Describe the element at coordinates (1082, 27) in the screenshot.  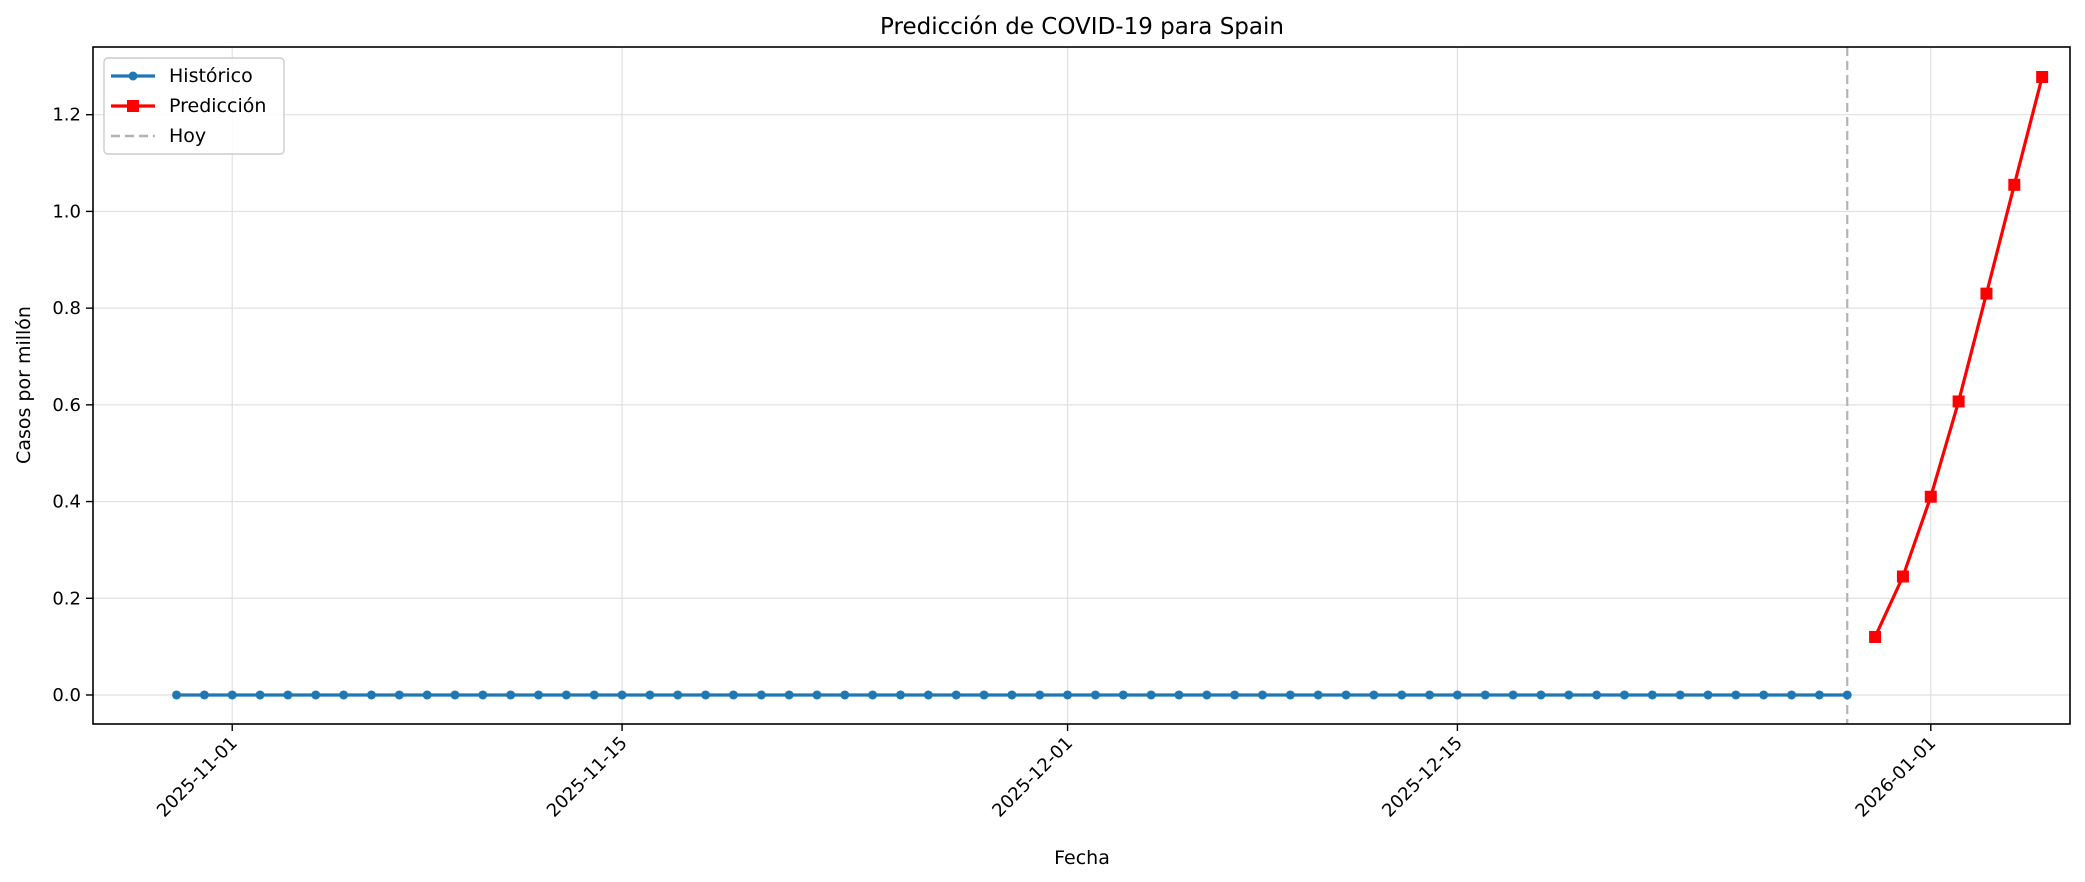
I see `chart-title: Predicción de COVID-19 para Spain` at that location.